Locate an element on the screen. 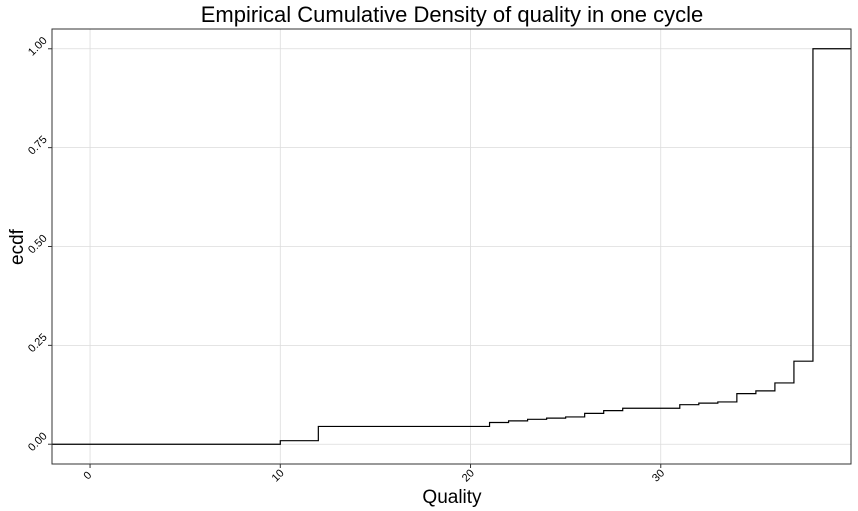  y-tick-label: 0.50 is located at coordinates (38, 245).